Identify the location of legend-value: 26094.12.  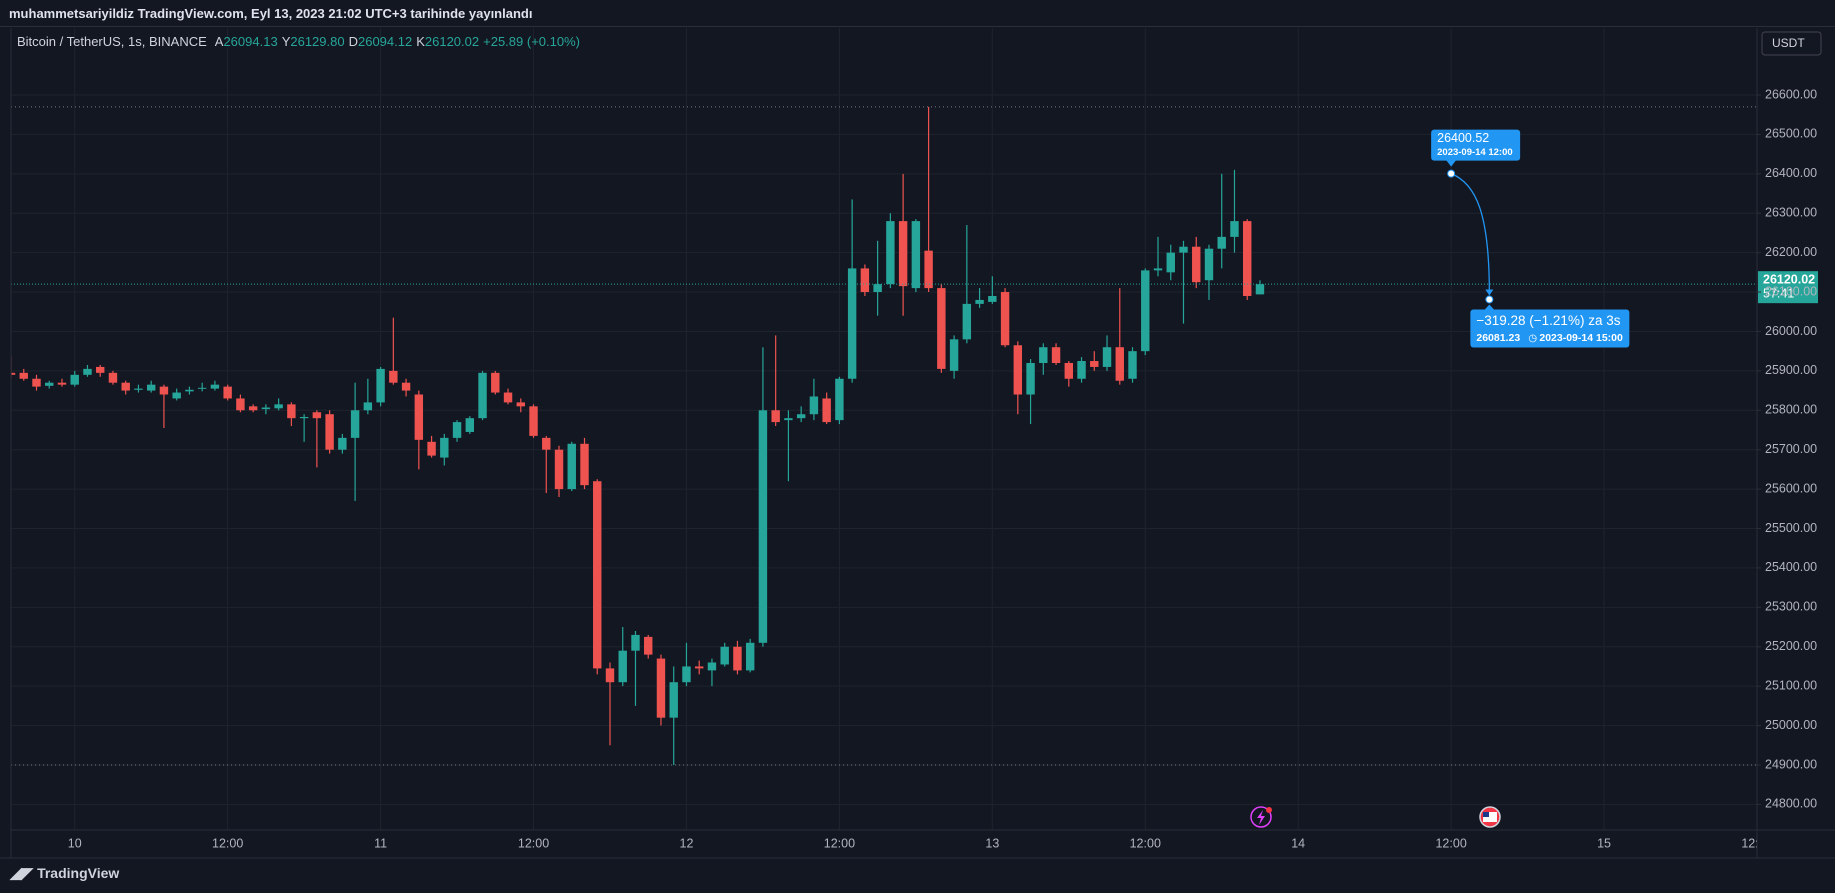
(385, 41).